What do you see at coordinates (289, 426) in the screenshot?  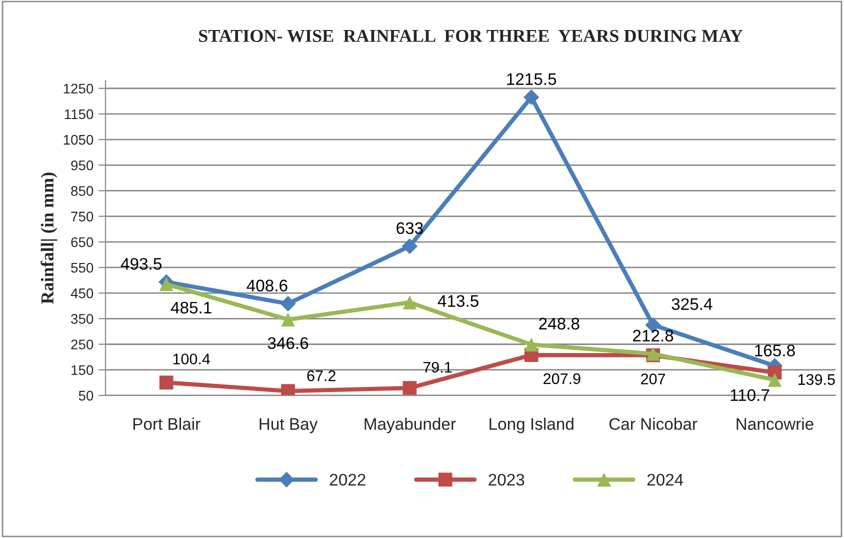 I see `x-tick-label: Hut Bay` at bounding box center [289, 426].